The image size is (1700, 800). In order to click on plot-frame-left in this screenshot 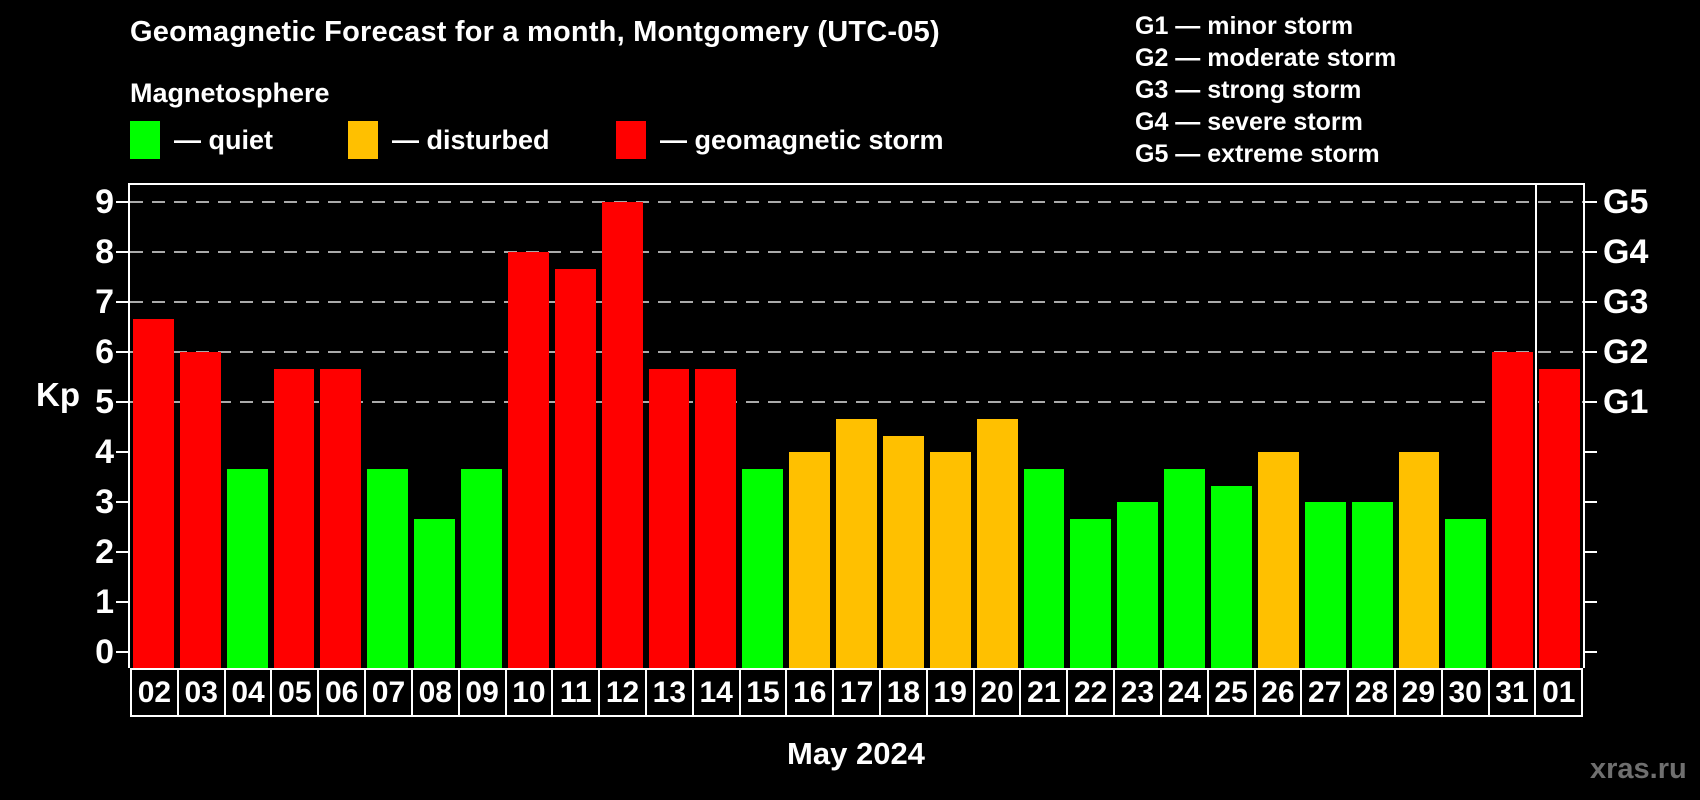, I will do `click(129, 425)`.